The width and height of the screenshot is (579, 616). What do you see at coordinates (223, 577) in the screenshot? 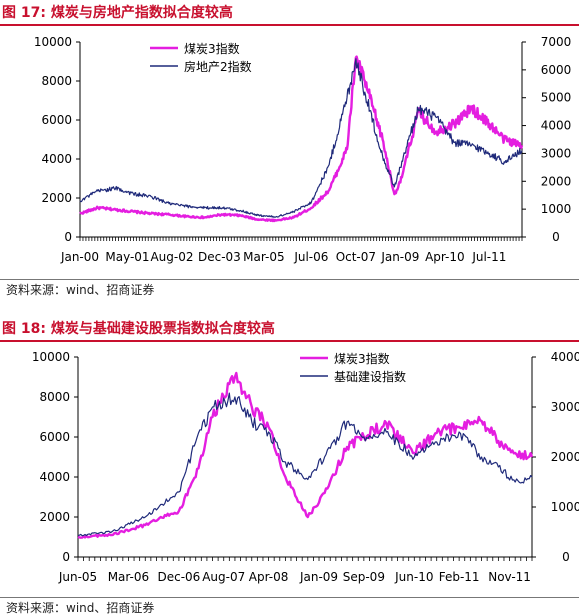
I see `x-tick-label: Aug-07` at bounding box center [223, 577].